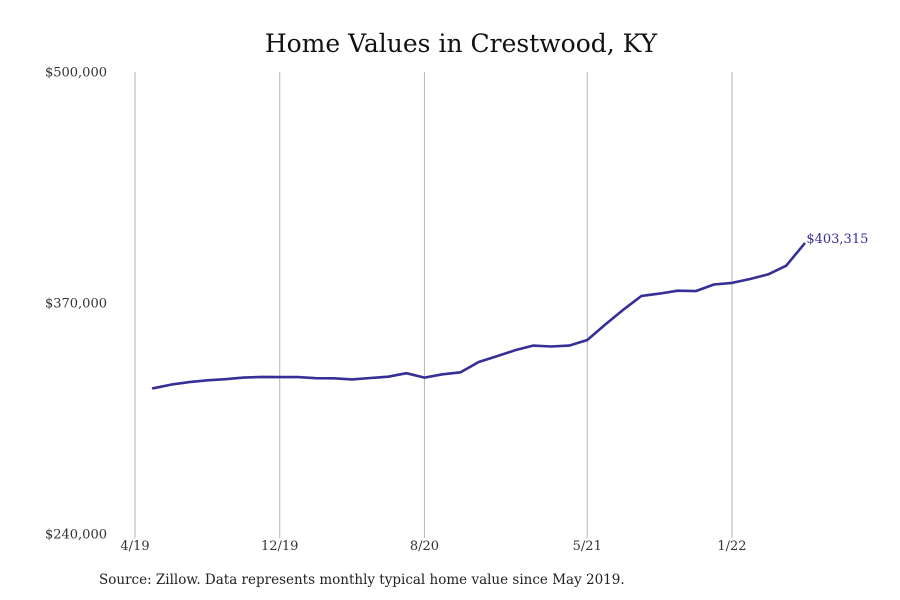 This screenshot has height=600, width=900. Describe the element at coordinates (837, 239) in the screenshot. I see `end-value-label: $403,315` at that location.